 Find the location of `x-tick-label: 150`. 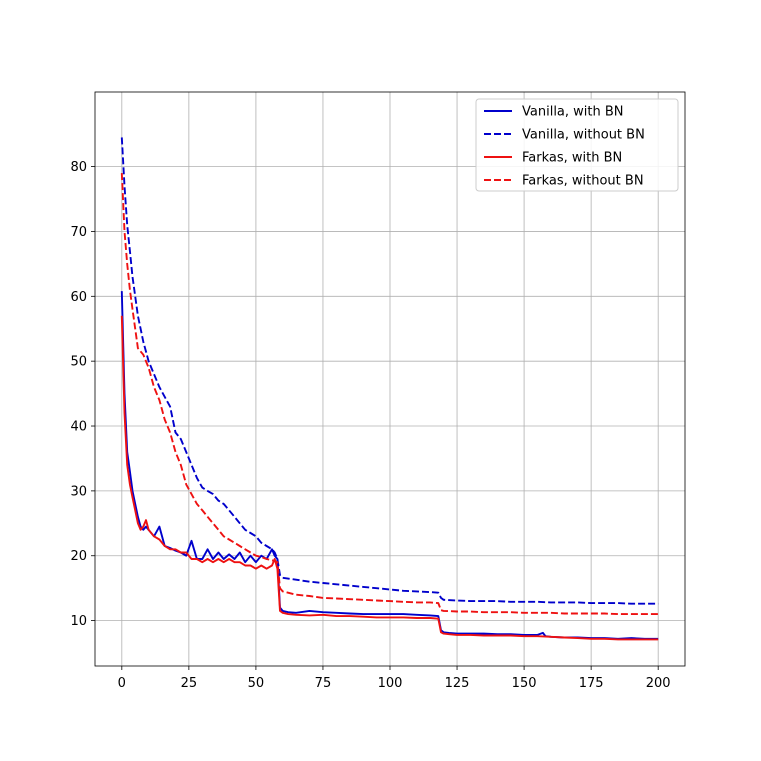

x-tick-label: 150 is located at coordinates (524, 683).